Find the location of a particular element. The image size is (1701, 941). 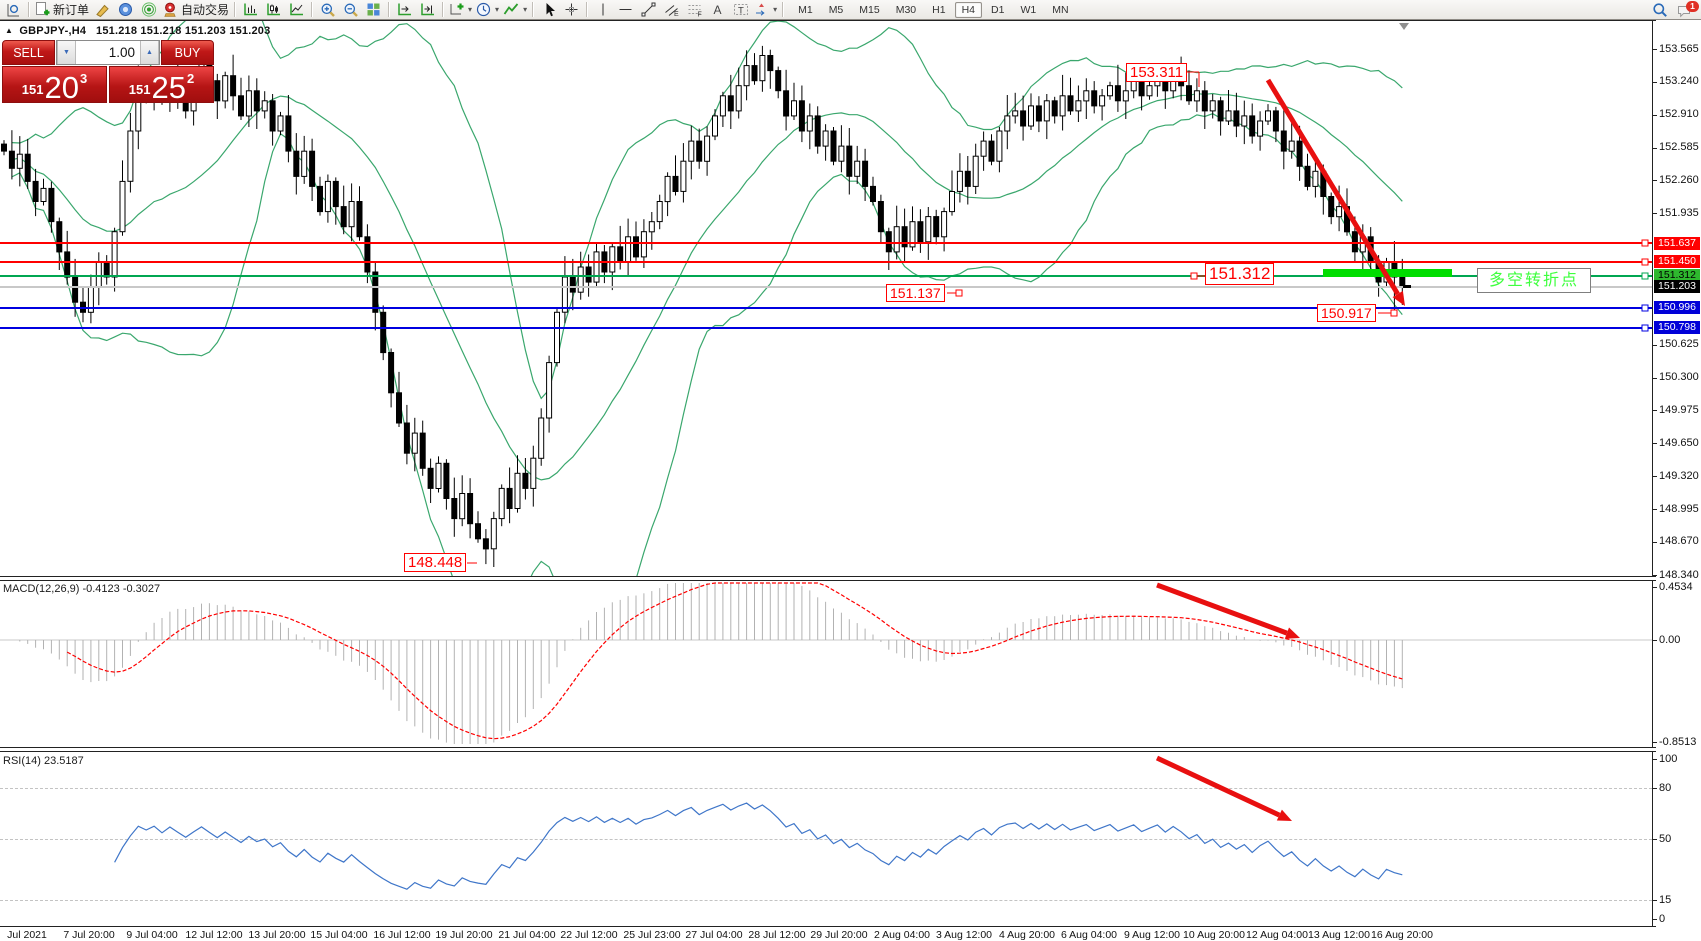

candlestick-chart-button is located at coordinates (273, 10).